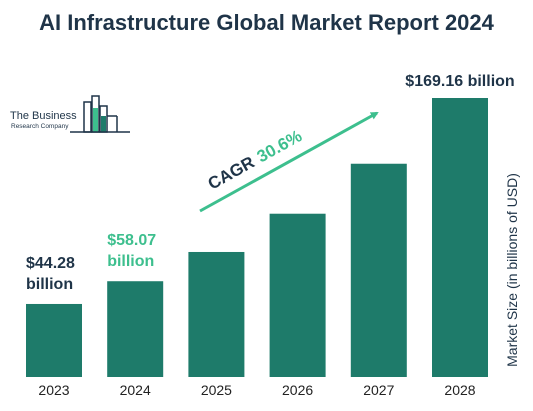  What do you see at coordinates (459, 81) in the screenshot?
I see `data-label-2028: $169.16 billion` at bounding box center [459, 81].